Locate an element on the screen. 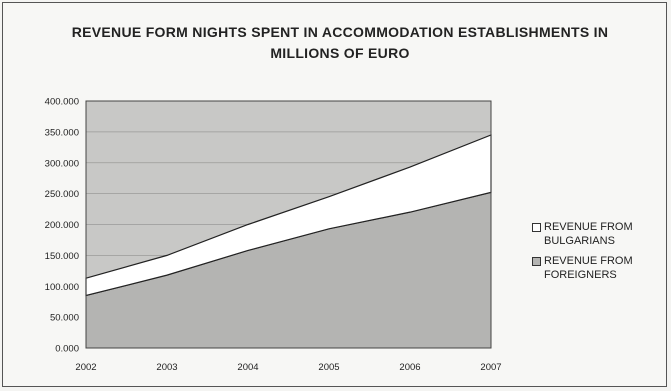  y-tick-label: 100.000 is located at coordinates (62, 287).